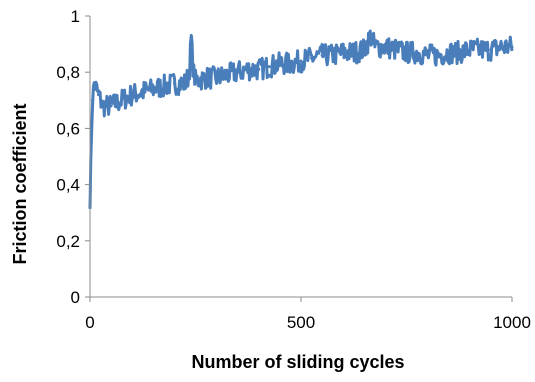 This screenshot has height=382, width=535. Describe the element at coordinates (68, 185) in the screenshot. I see `y-tick-label: 0,4` at that location.